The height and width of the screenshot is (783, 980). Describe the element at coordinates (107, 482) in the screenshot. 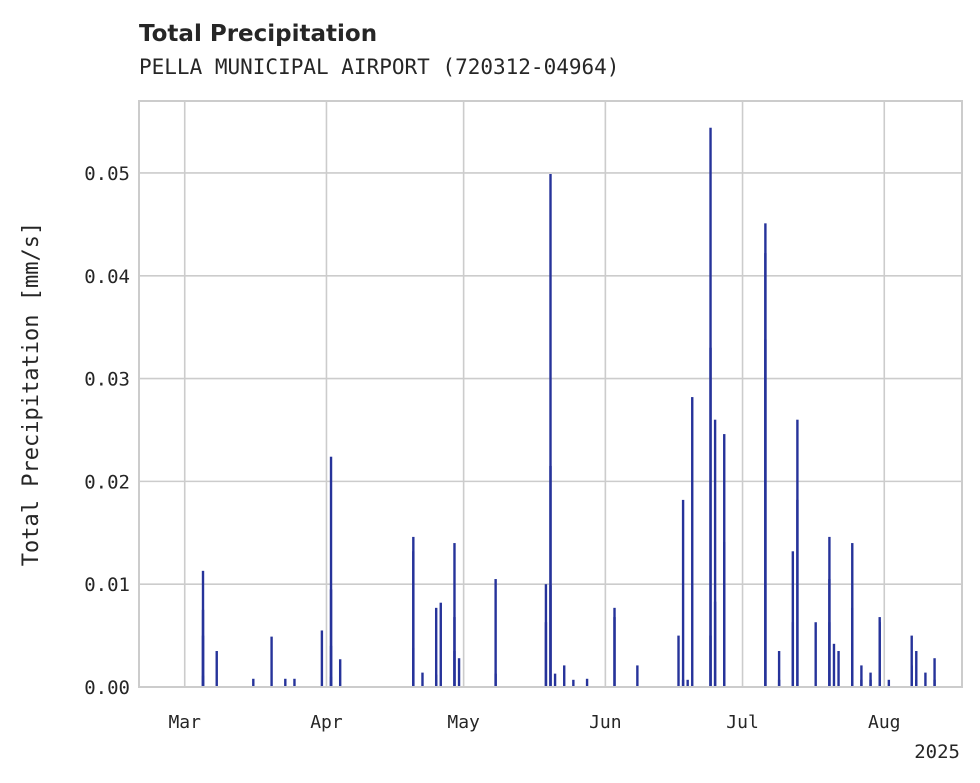

I see `y-tick-label: 0.02` at that location.